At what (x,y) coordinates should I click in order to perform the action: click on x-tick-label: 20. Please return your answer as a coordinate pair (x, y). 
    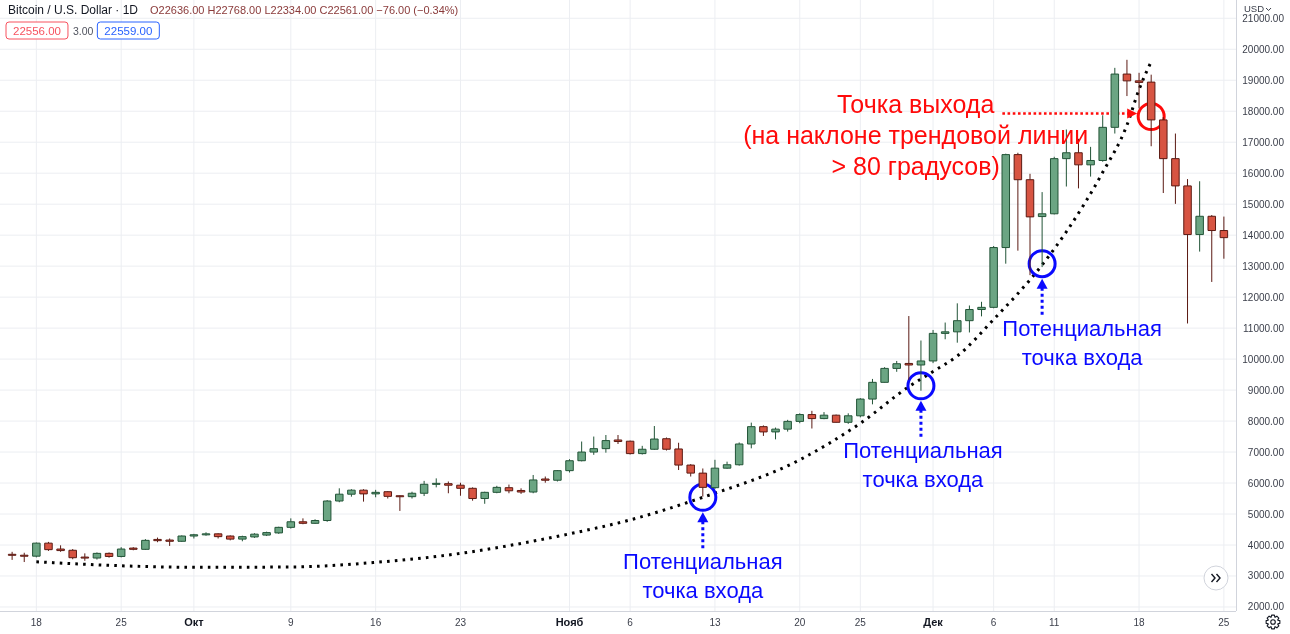
    Looking at the image, I should click on (800, 622).